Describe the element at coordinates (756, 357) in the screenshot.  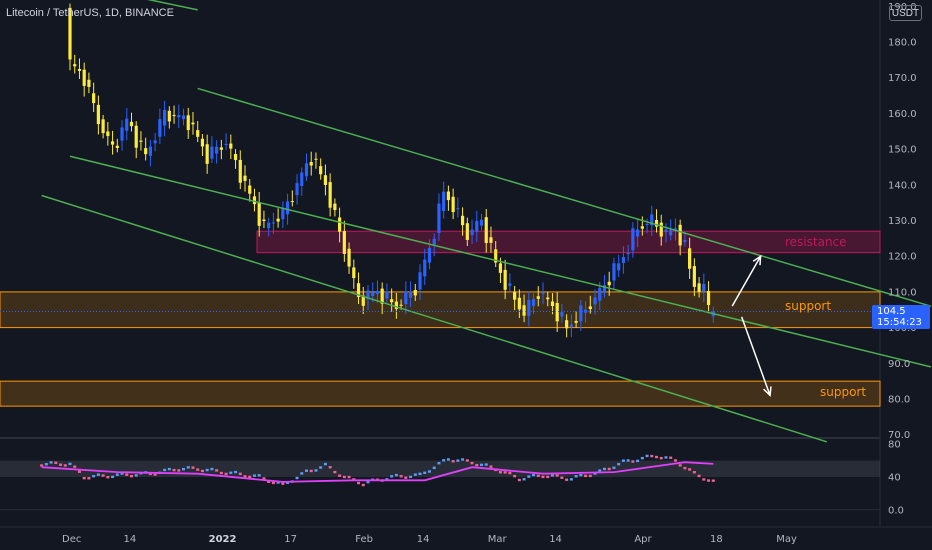
I see `projection-arrow-down` at that location.